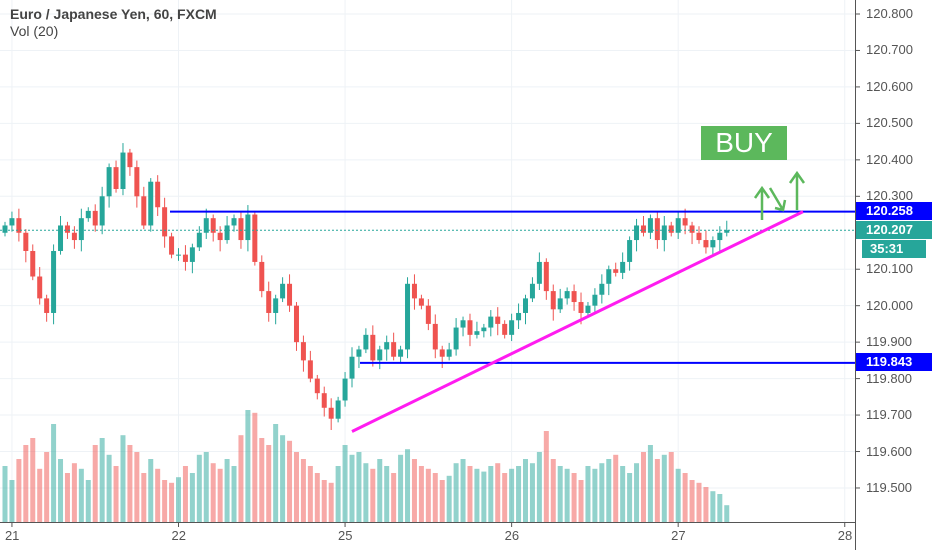 The width and height of the screenshot is (932, 550). What do you see at coordinates (845, 535) in the screenshot?
I see `x-tick-label: 28` at bounding box center [845, 535].